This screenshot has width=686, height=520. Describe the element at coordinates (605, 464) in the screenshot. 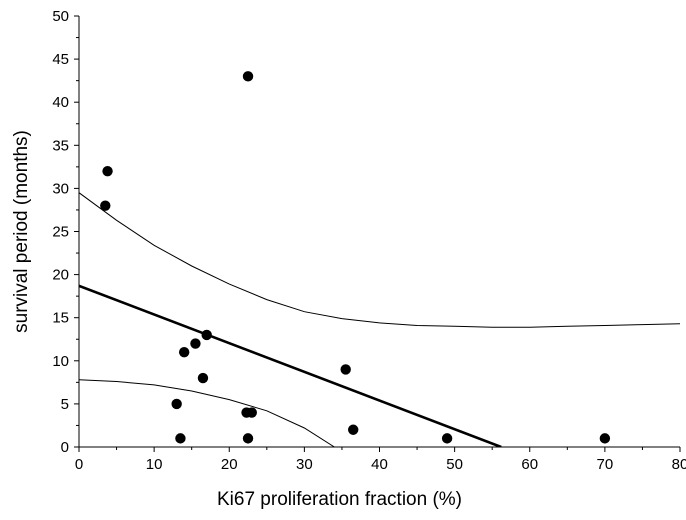

I see `x-tick-label: 70` at that location.